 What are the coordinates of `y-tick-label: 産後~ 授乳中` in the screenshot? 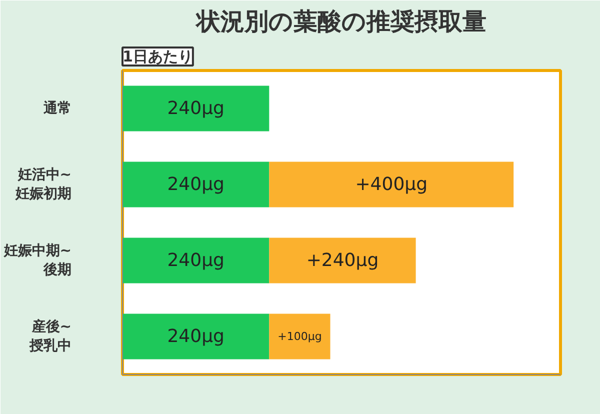 It's located at (50, 336).